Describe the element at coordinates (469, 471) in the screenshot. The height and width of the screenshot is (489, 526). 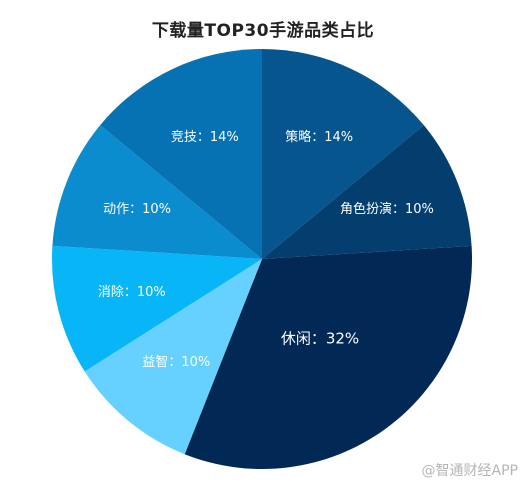
I see `watermark: @智通财经APP` at that location.